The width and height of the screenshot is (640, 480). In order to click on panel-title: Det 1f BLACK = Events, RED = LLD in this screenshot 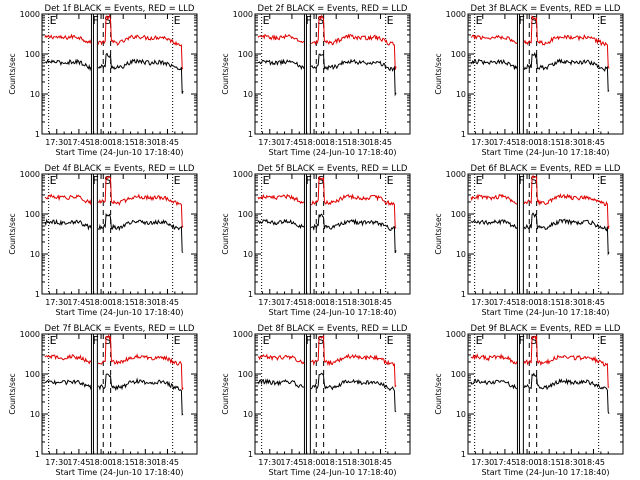, I will do `click(120, 9)`.